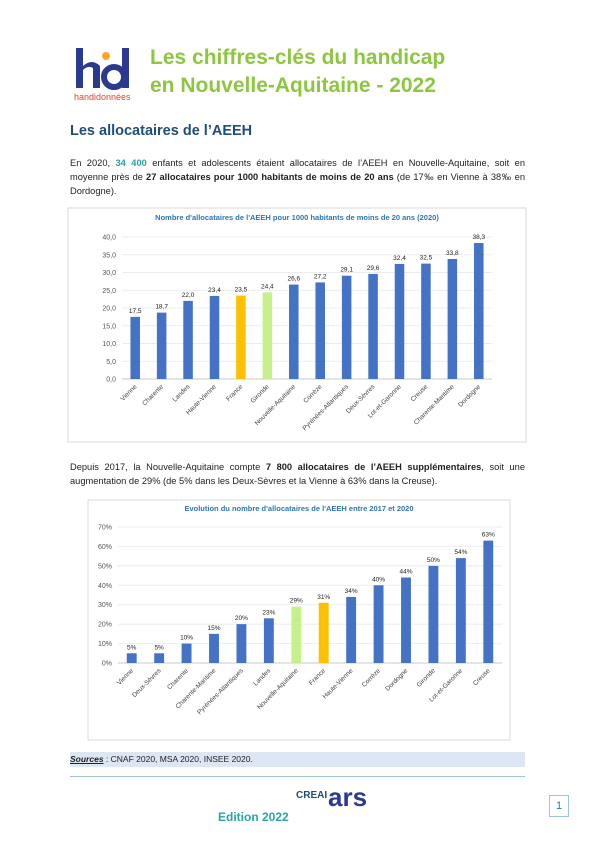 Image resolution: width=595 pixels, height=842 pixels. Describe the element at coordinates (107, 664) in the screenshot. I see `y-tick-label: 0%` at that location.